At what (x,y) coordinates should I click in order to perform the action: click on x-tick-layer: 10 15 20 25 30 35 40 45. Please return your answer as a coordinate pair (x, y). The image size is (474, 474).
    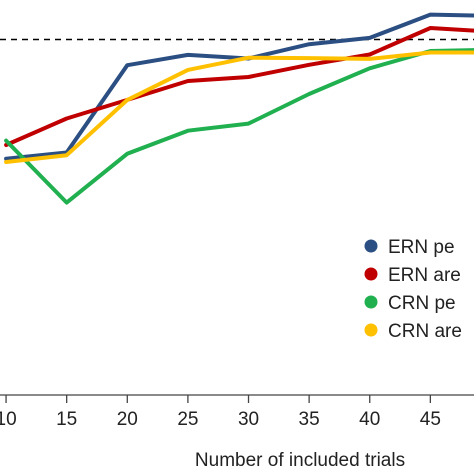
    Looking at the image, I should click on (220, 412).